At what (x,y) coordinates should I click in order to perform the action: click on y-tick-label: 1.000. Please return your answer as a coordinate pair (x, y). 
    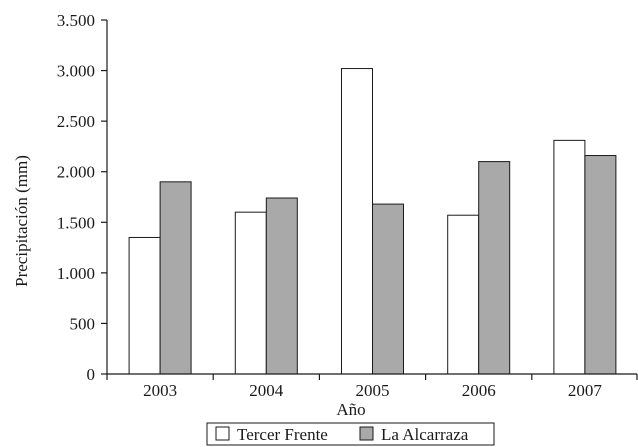
    Looking at the image, I should click on (76, 273).